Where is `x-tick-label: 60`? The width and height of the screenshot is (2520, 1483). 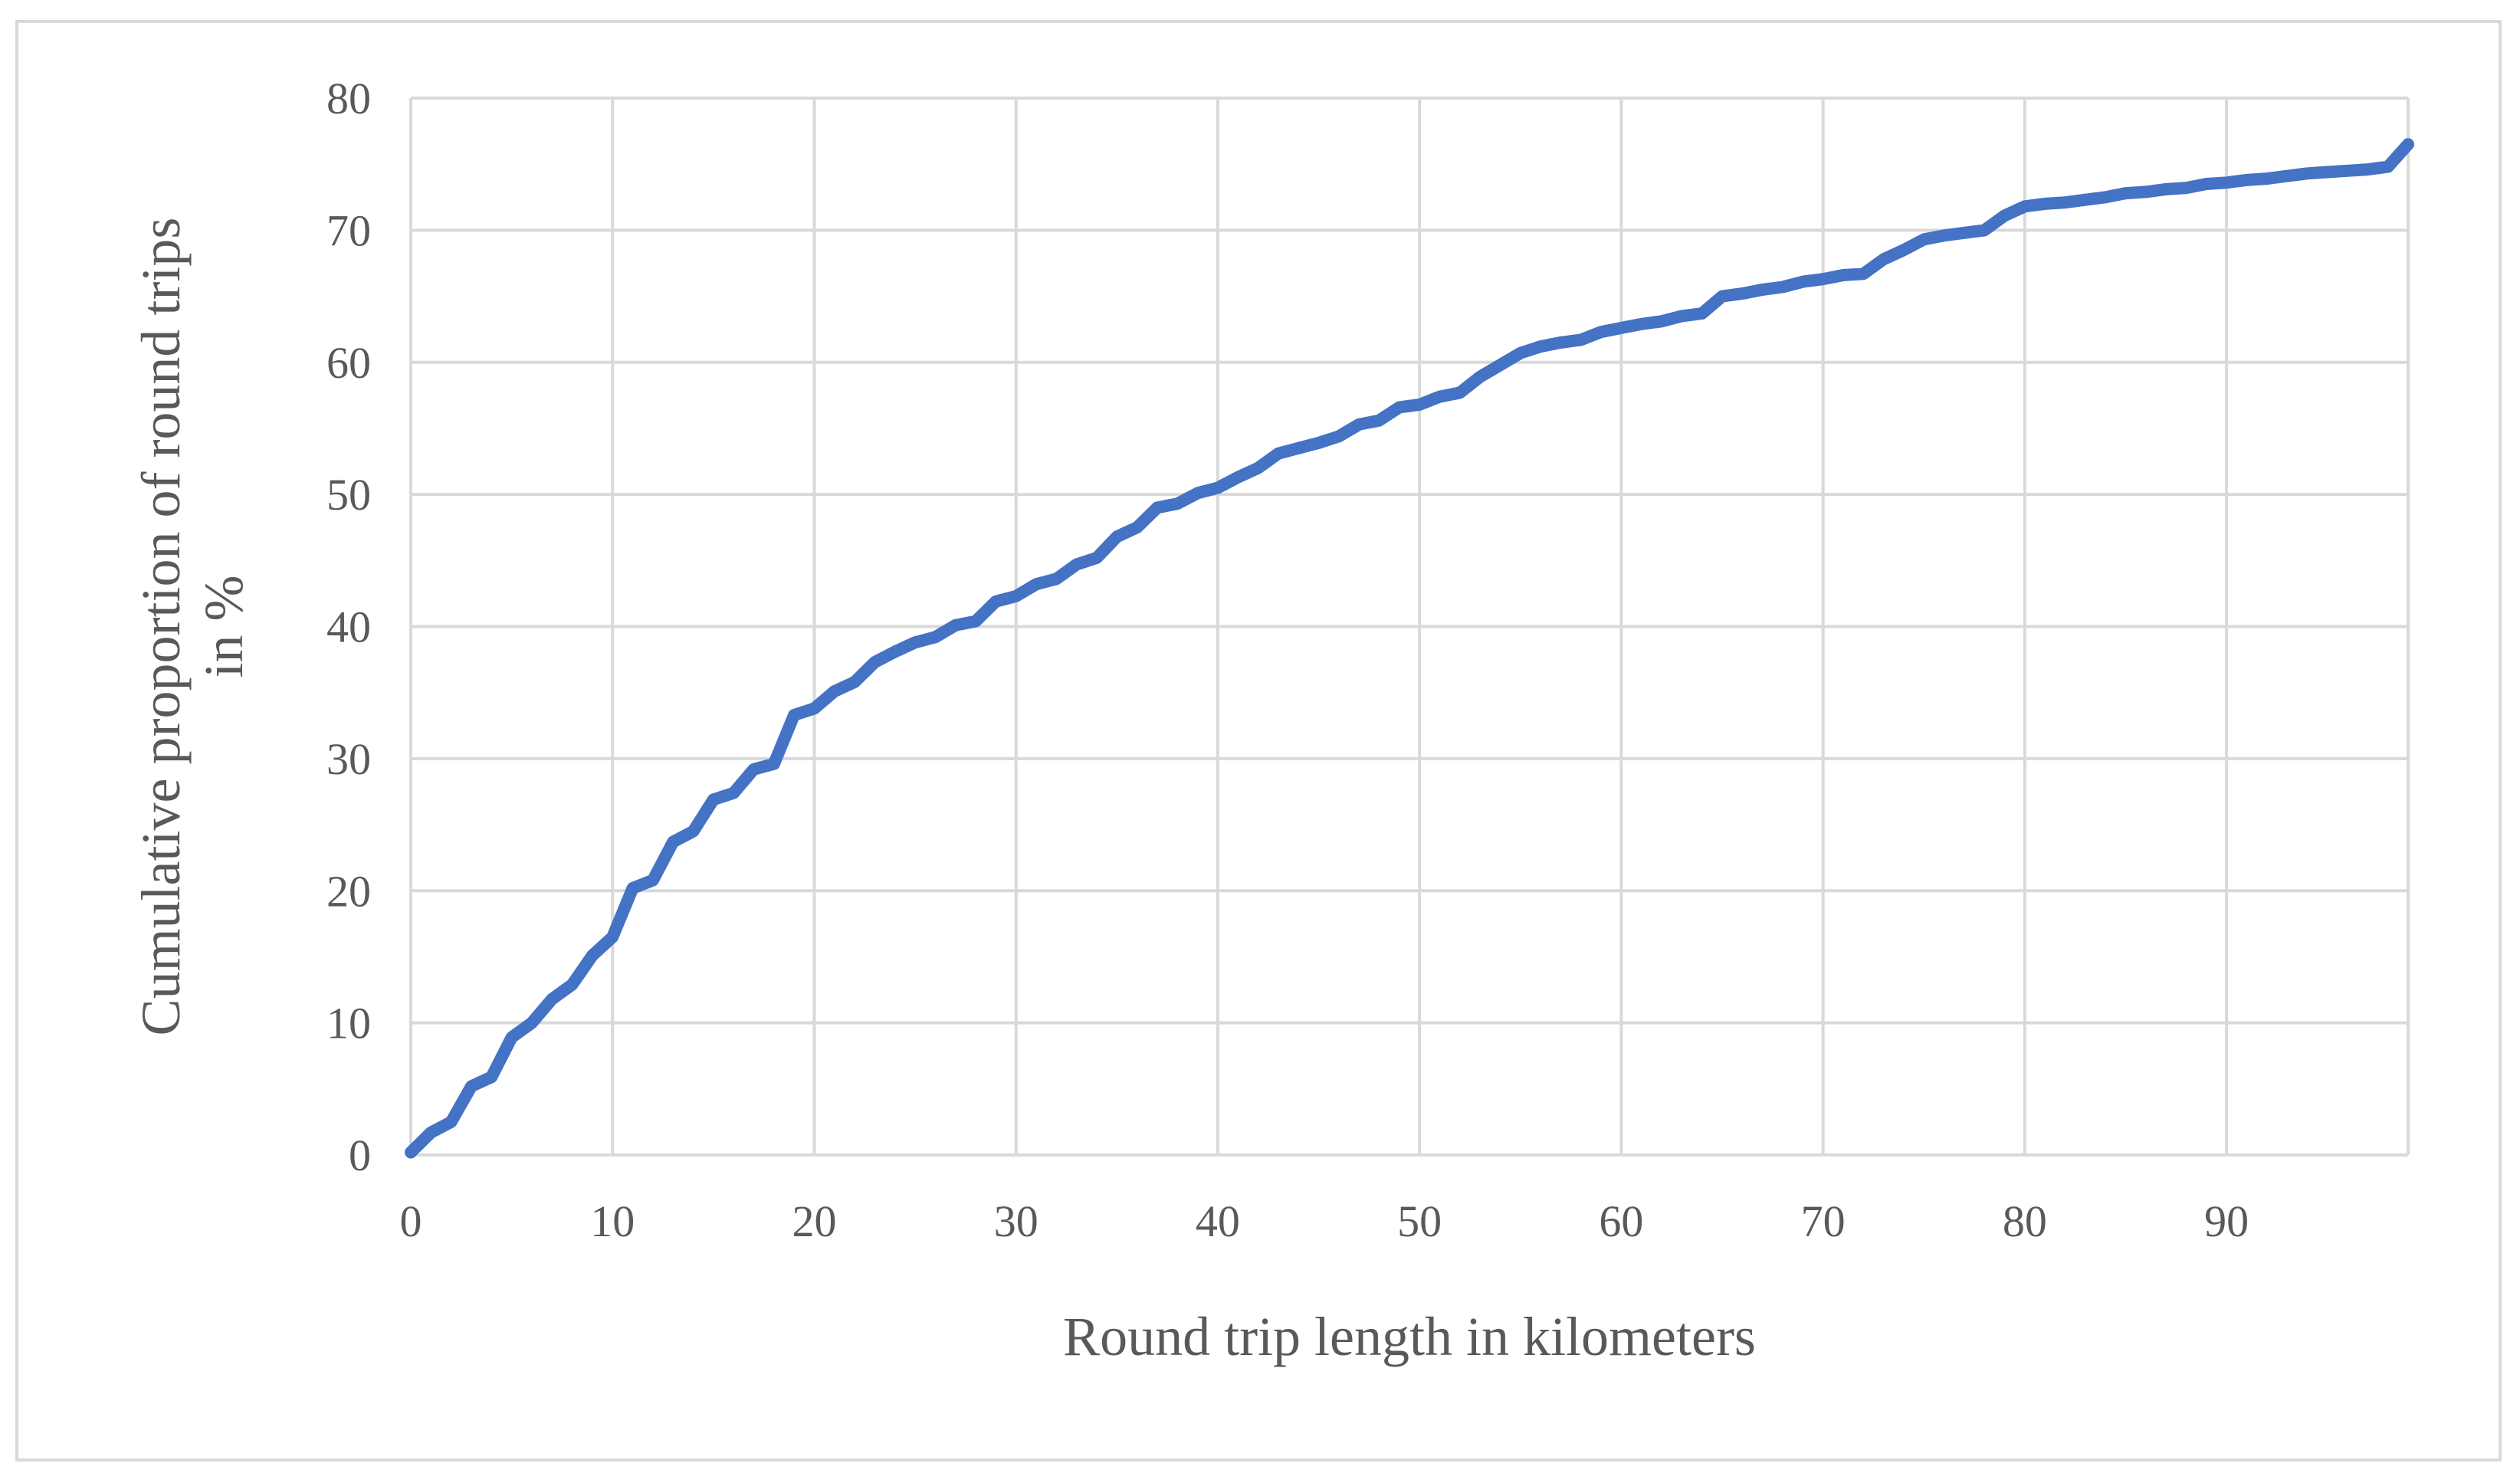
x-tick-label: 60 is located at coordinates (1621, 1221).